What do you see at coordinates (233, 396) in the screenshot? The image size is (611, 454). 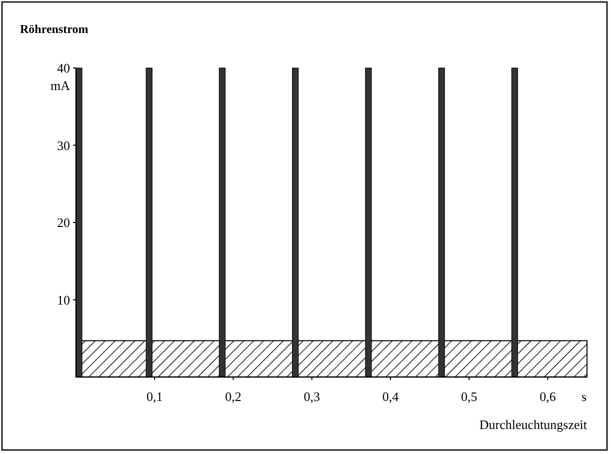 I see `x-tick-label: 0,2` at bounding box center [233, 396].